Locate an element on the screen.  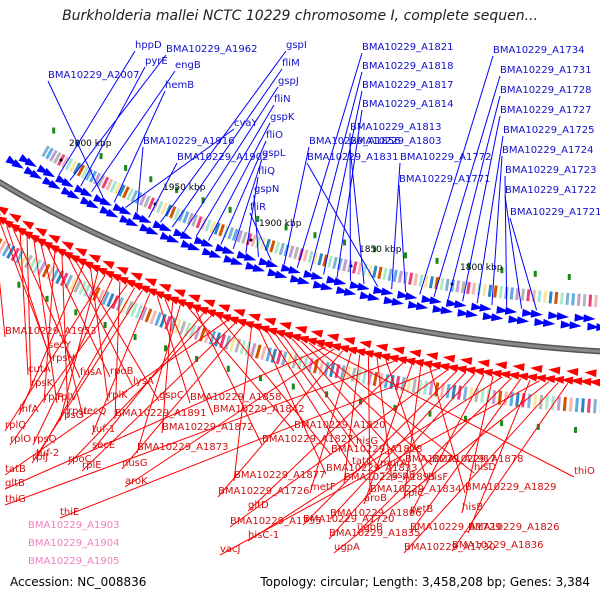
scale-label: 2000 kbp is located at coordinates (90, 144).